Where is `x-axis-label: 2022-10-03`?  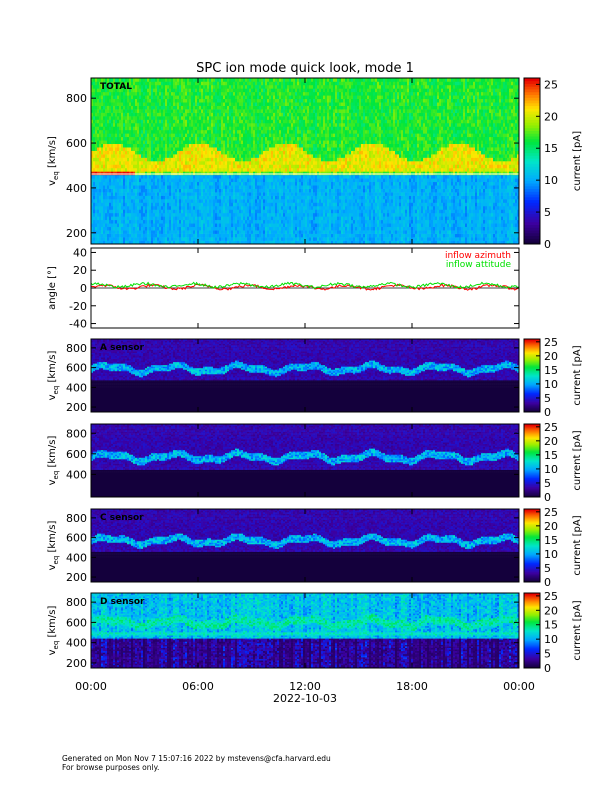 x-axis-label: 2022-10-03 is located at coordinates (305, 698).